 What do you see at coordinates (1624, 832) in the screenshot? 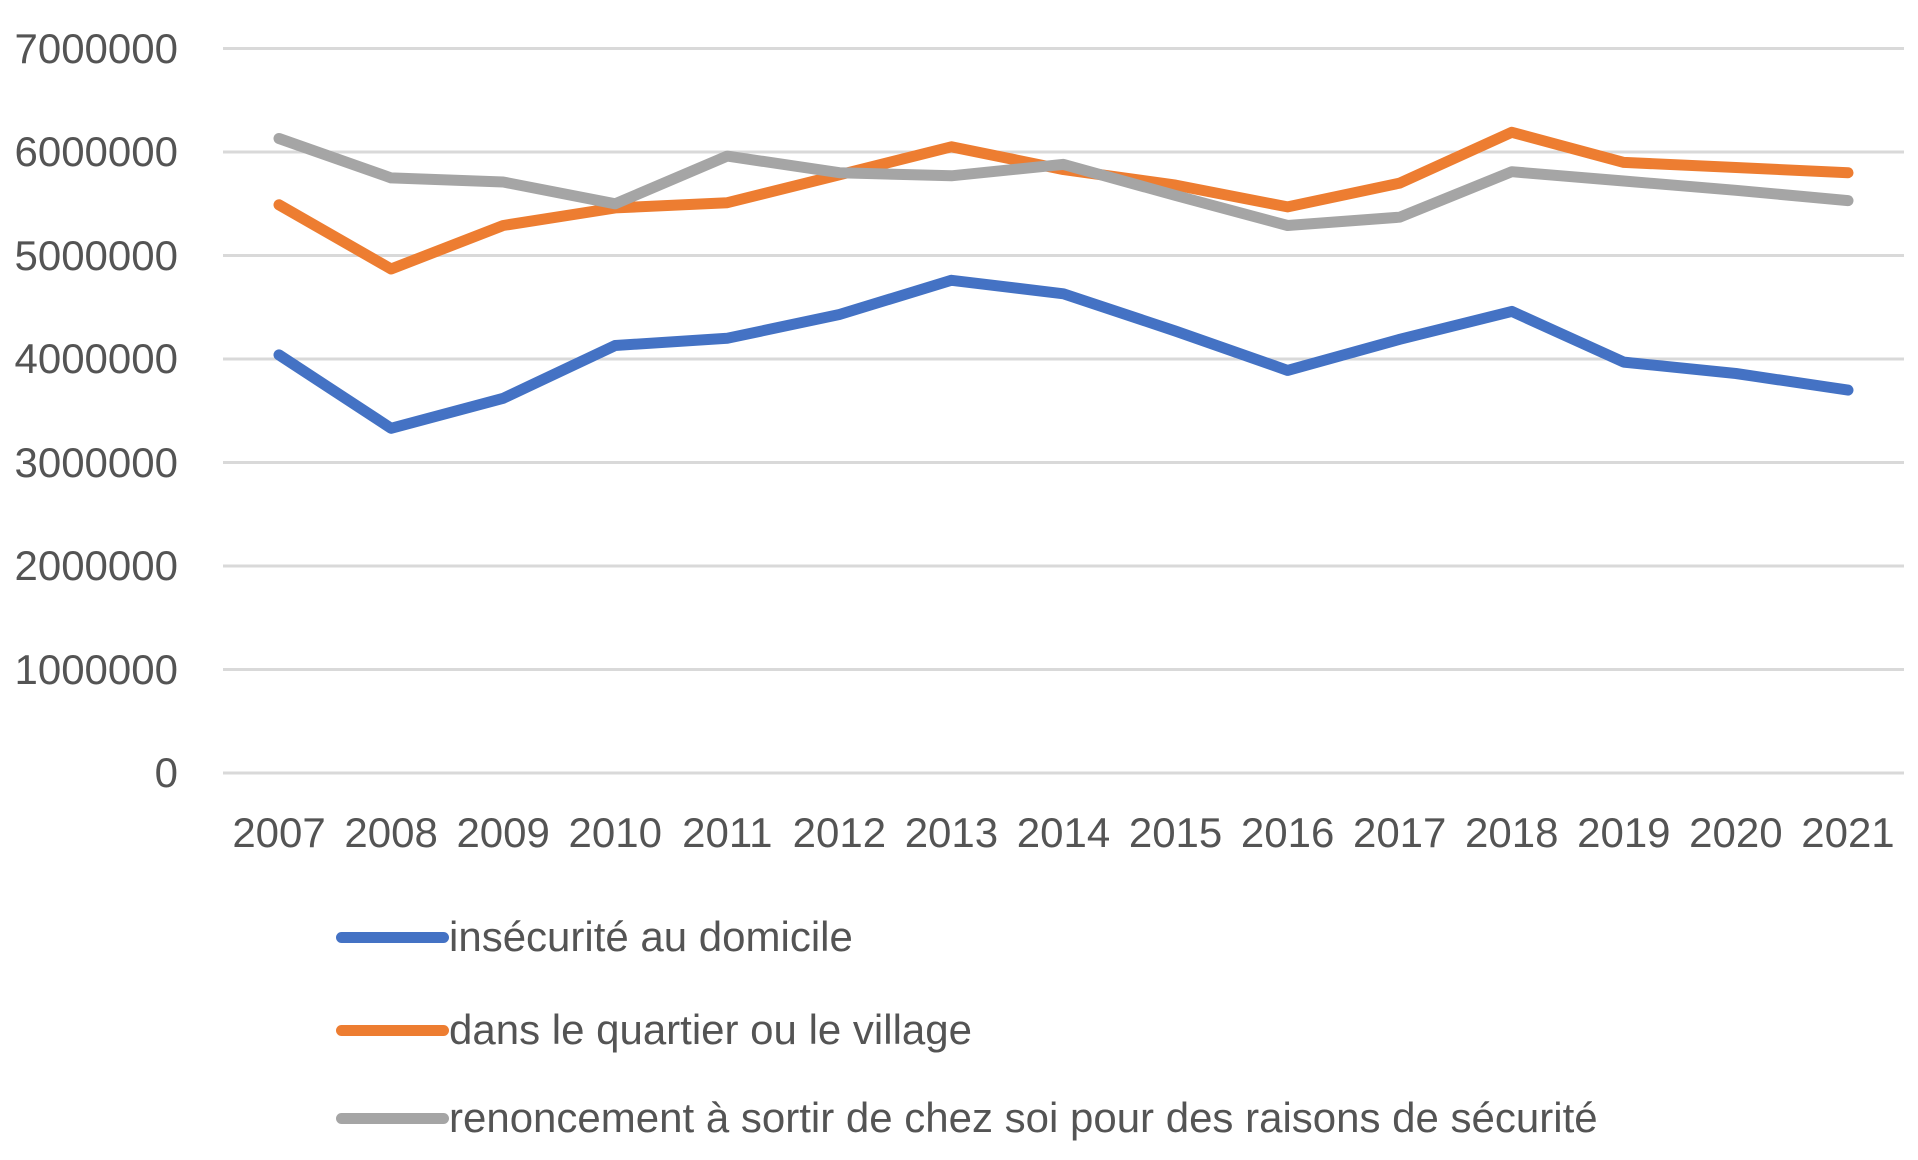
I see `x-axis-tick-label: 2019` at bounding box center [1624, 832].